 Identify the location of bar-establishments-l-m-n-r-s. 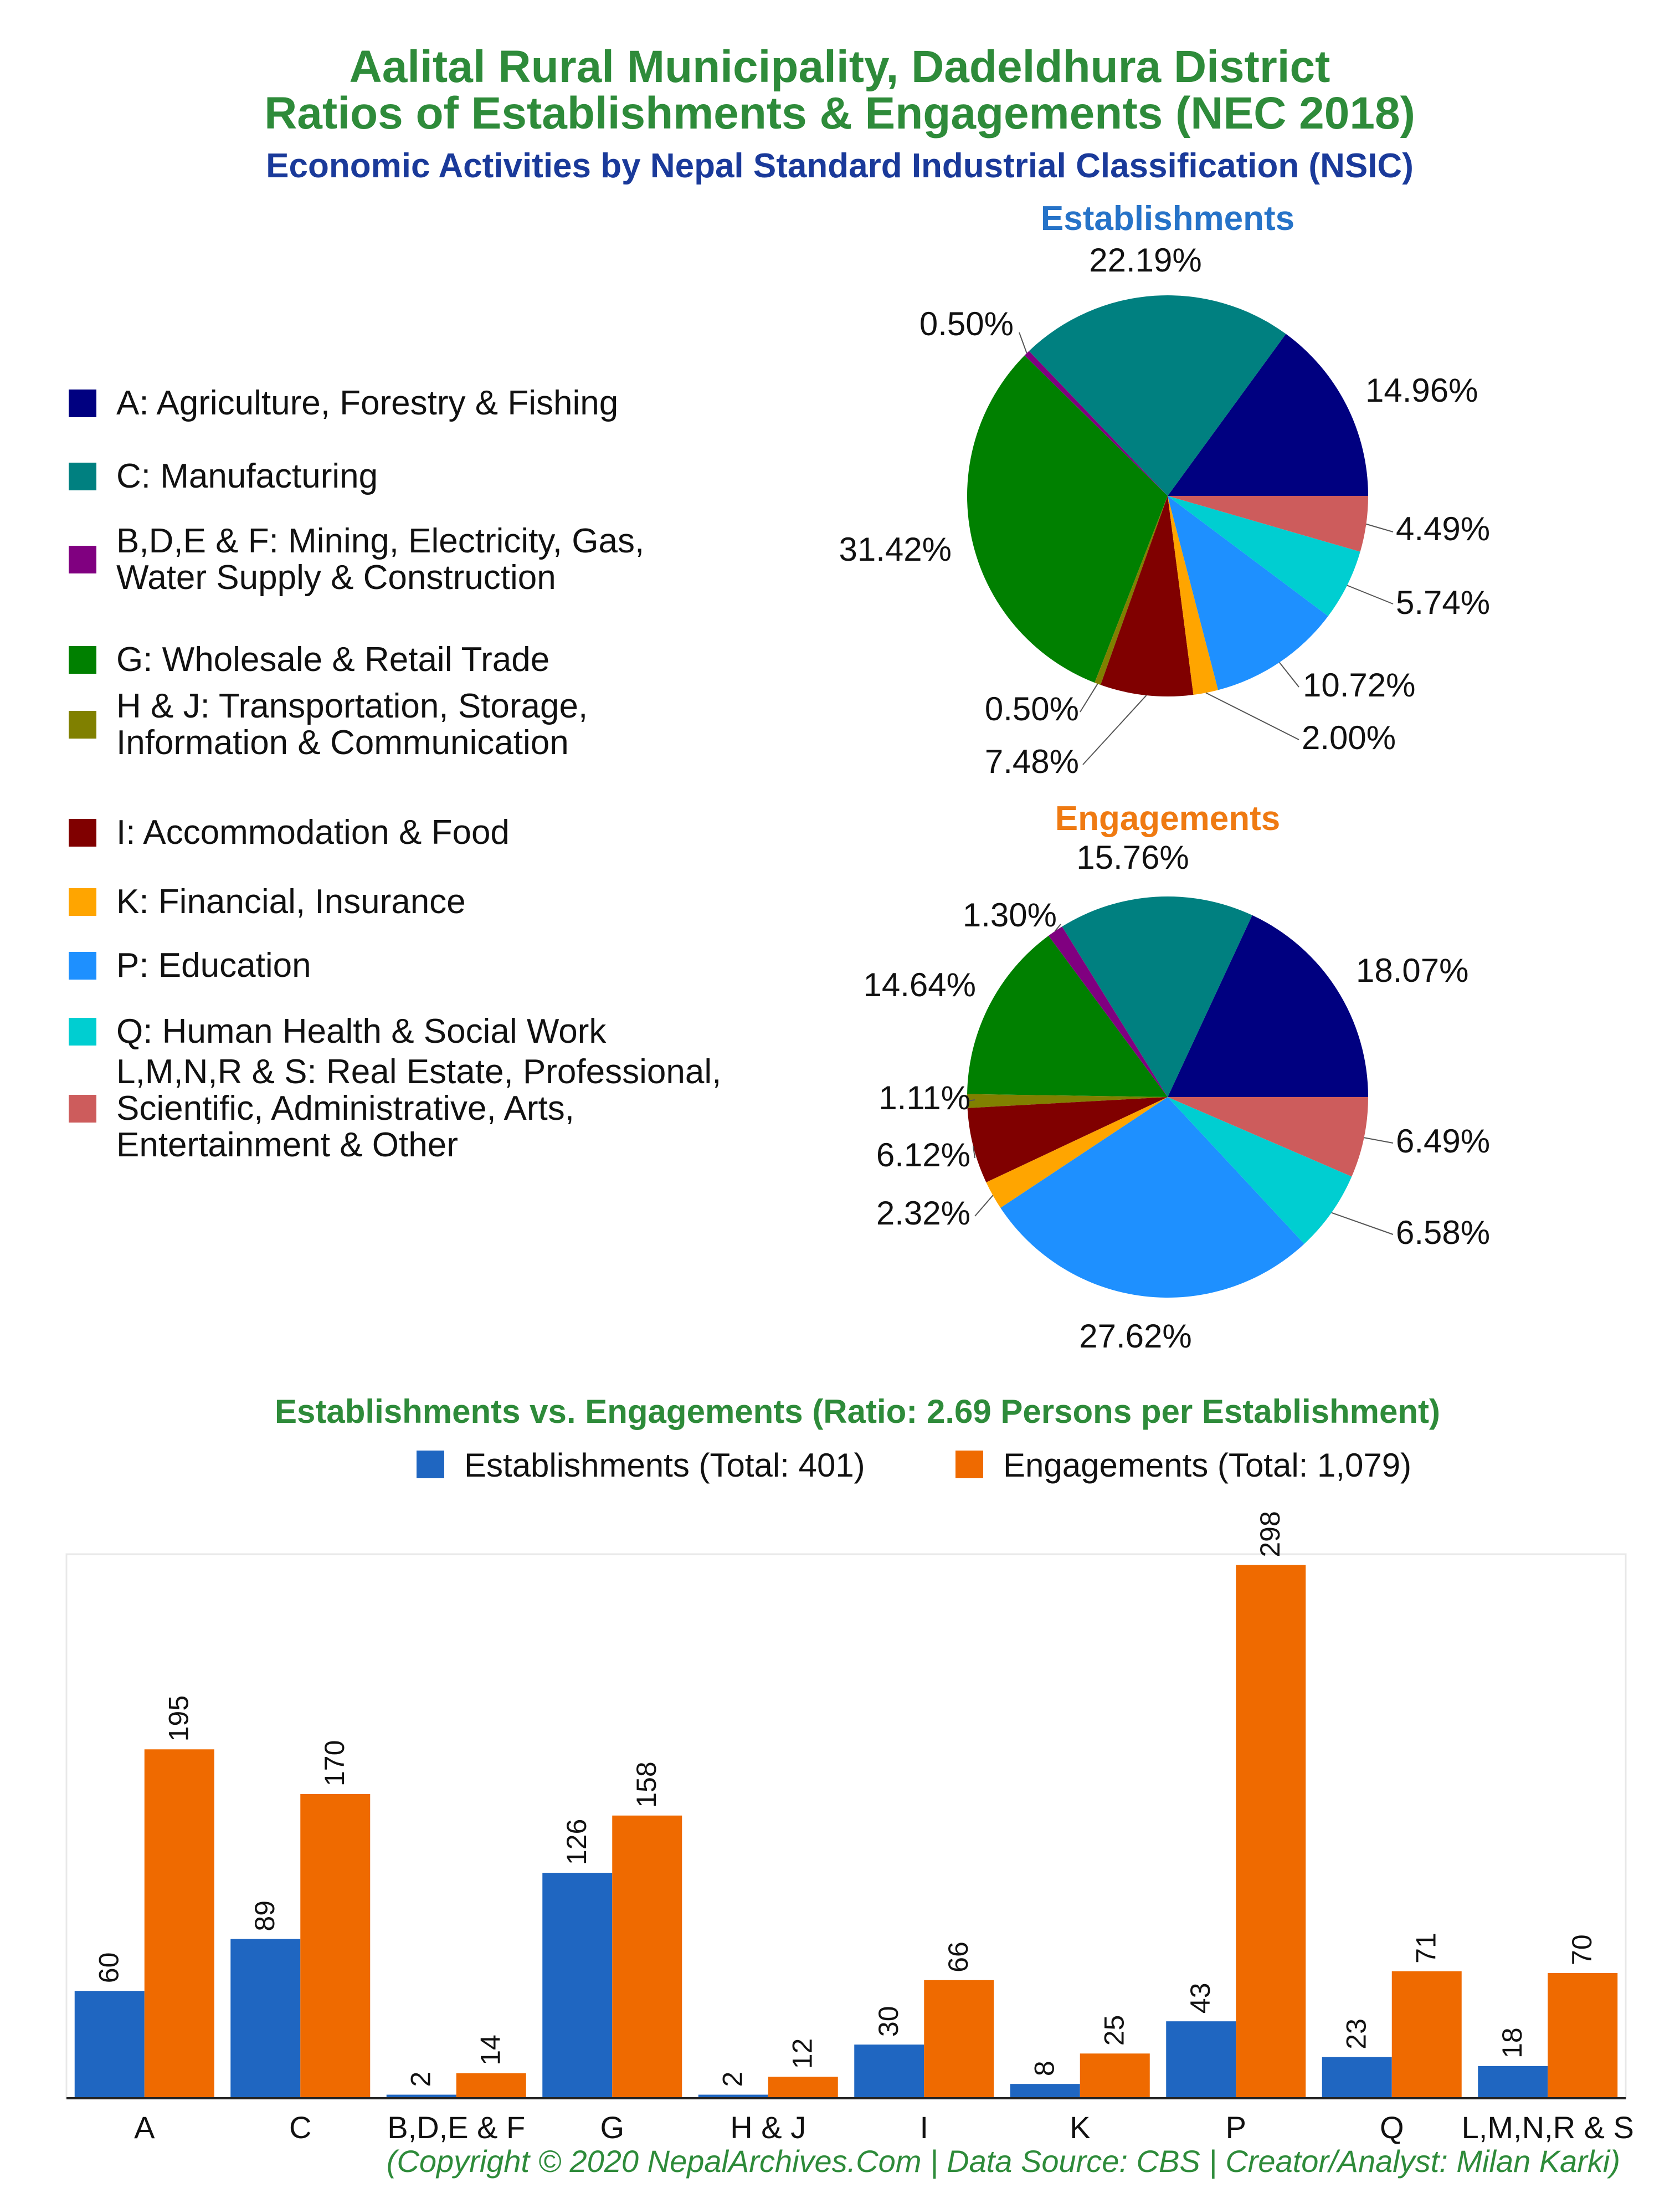
(1513, 2082).